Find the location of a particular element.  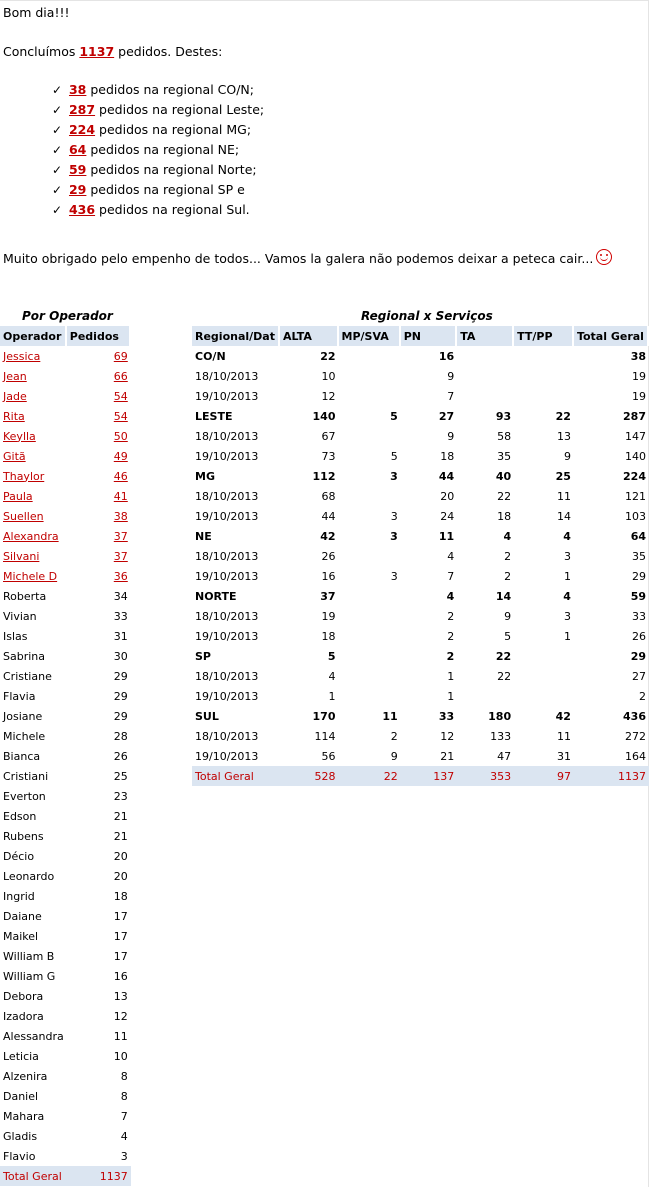

operator-name-link: Rita is located at coordinates (14, 416).